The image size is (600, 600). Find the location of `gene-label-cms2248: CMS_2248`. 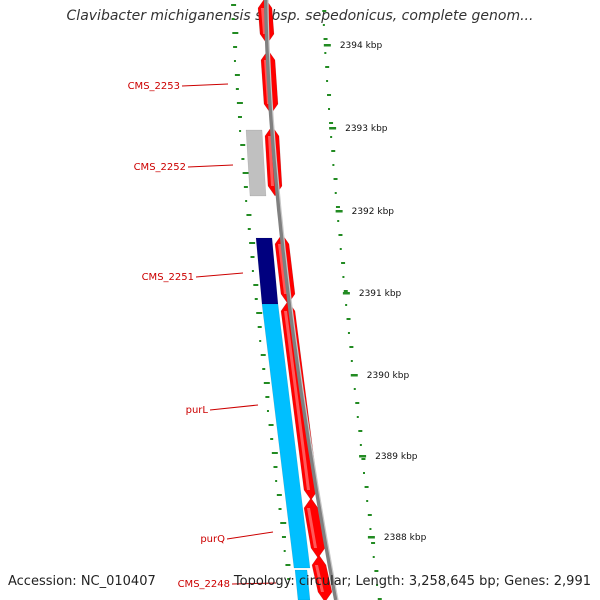

gene-label-cms2248: CMS_2248 is located at coordinates (204, 584).